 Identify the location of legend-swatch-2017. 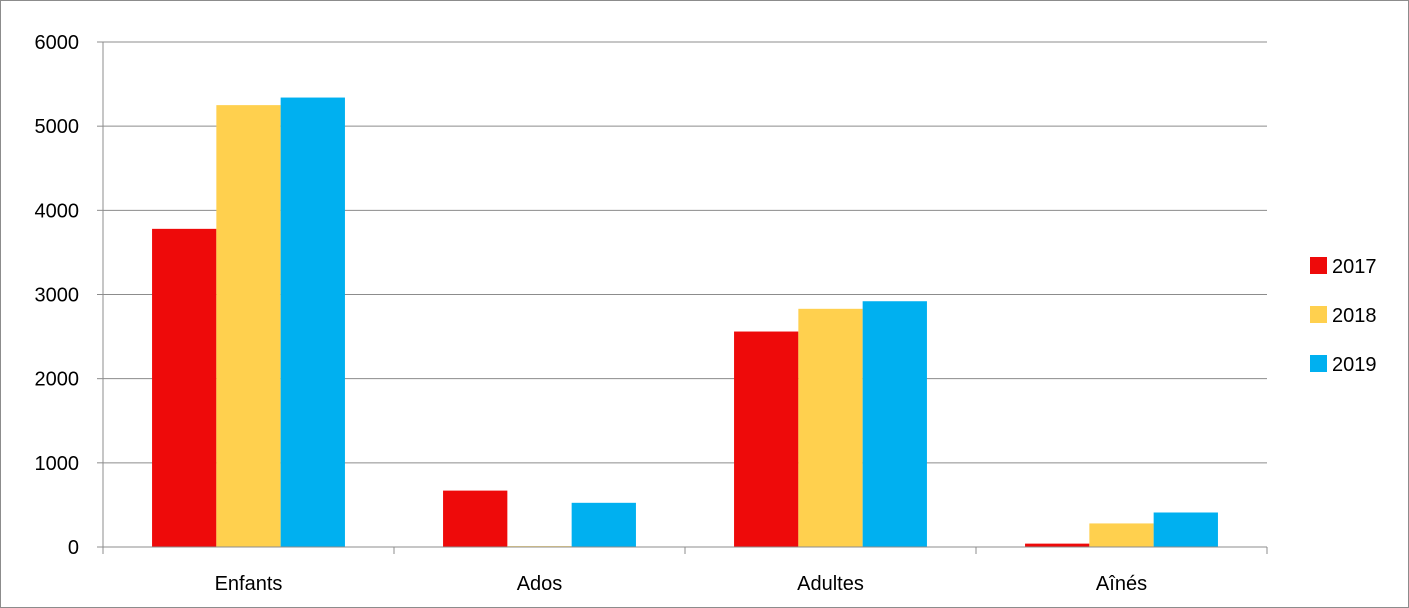
(1318, 265).